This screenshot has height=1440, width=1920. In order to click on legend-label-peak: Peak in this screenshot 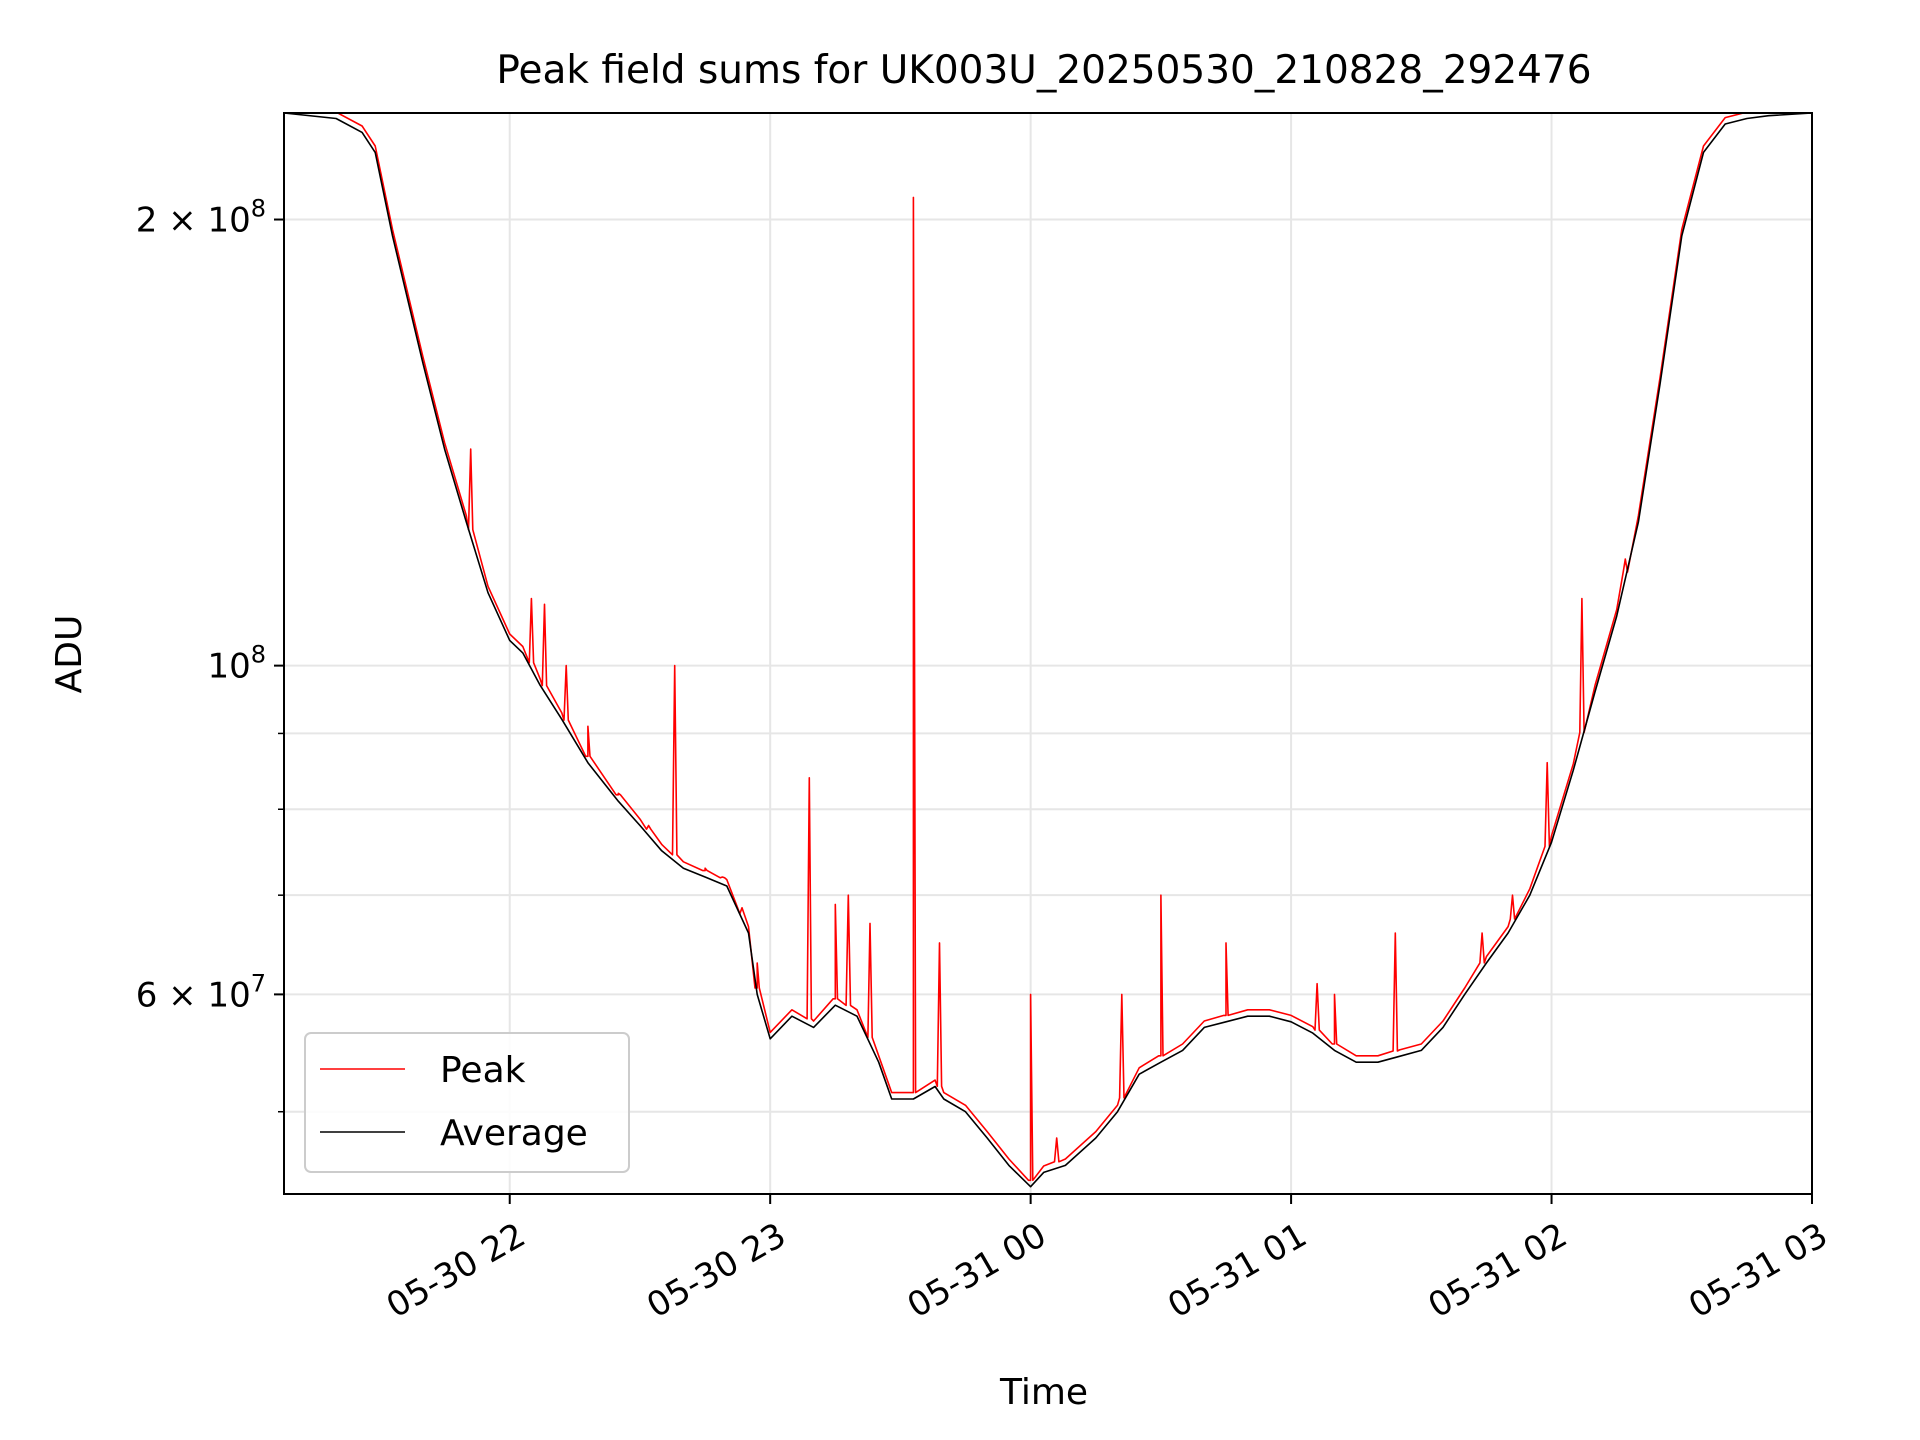, I will do `click(483, 1070)`.